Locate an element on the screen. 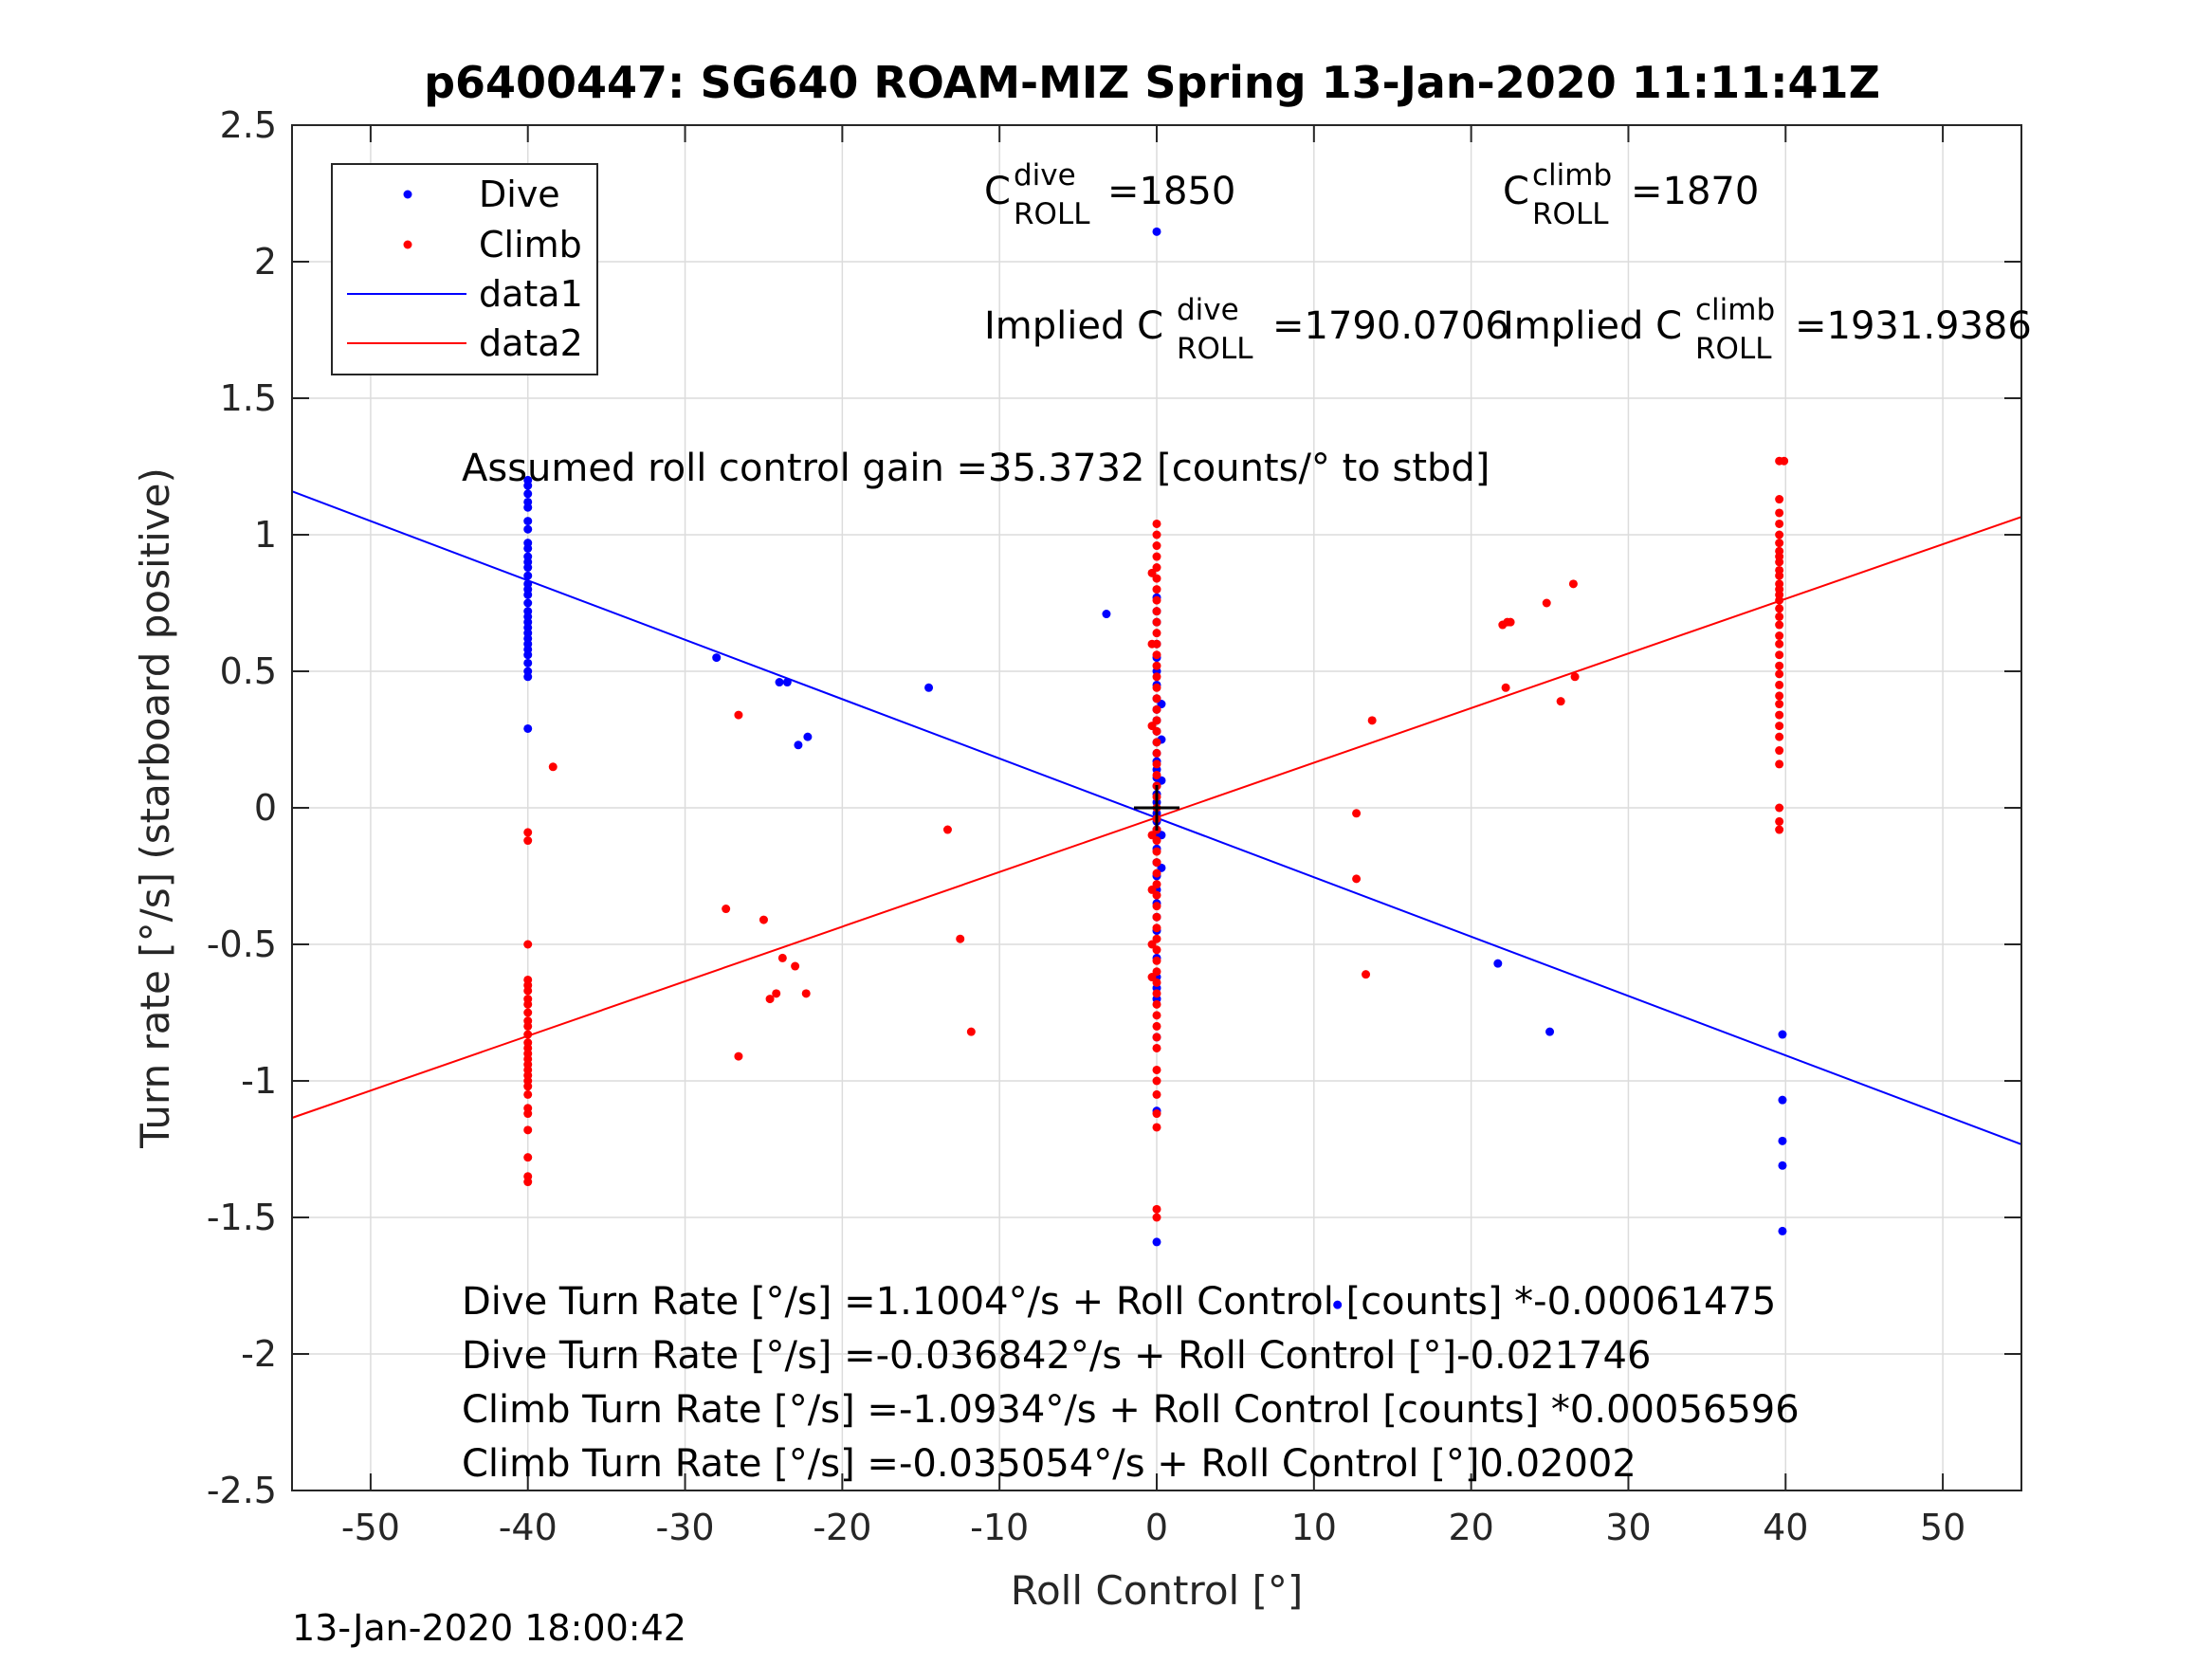 The height and width of the screenshot is (1664, 2212). x-tick-label: -10 is located at coordinates (999, 1527).